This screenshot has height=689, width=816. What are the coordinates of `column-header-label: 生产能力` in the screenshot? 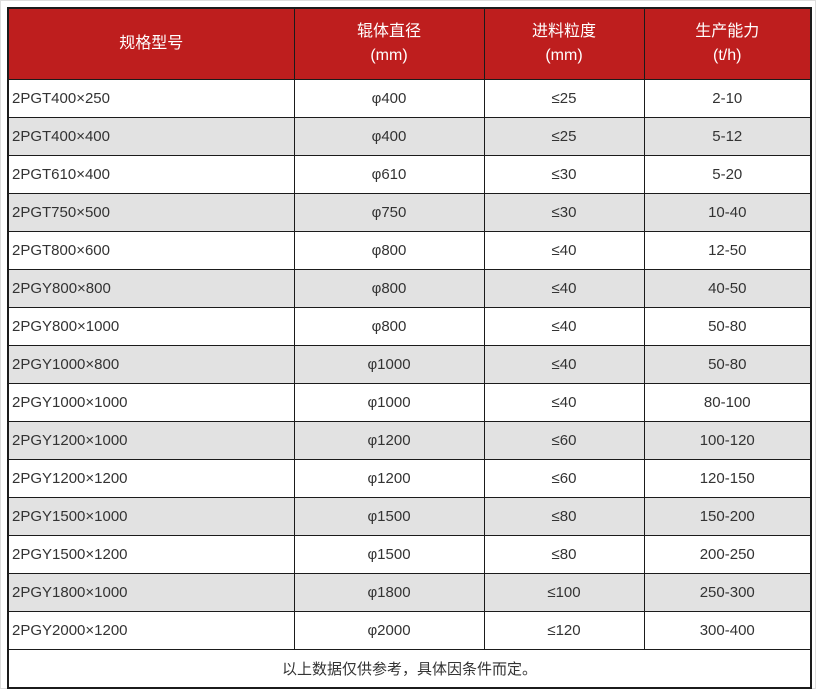 It's located at (727, 31).